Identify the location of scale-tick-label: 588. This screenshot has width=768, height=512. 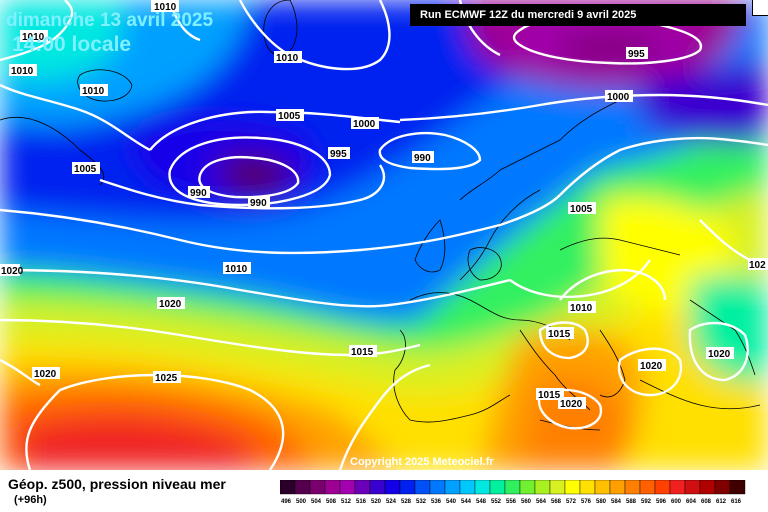
(631, 502).